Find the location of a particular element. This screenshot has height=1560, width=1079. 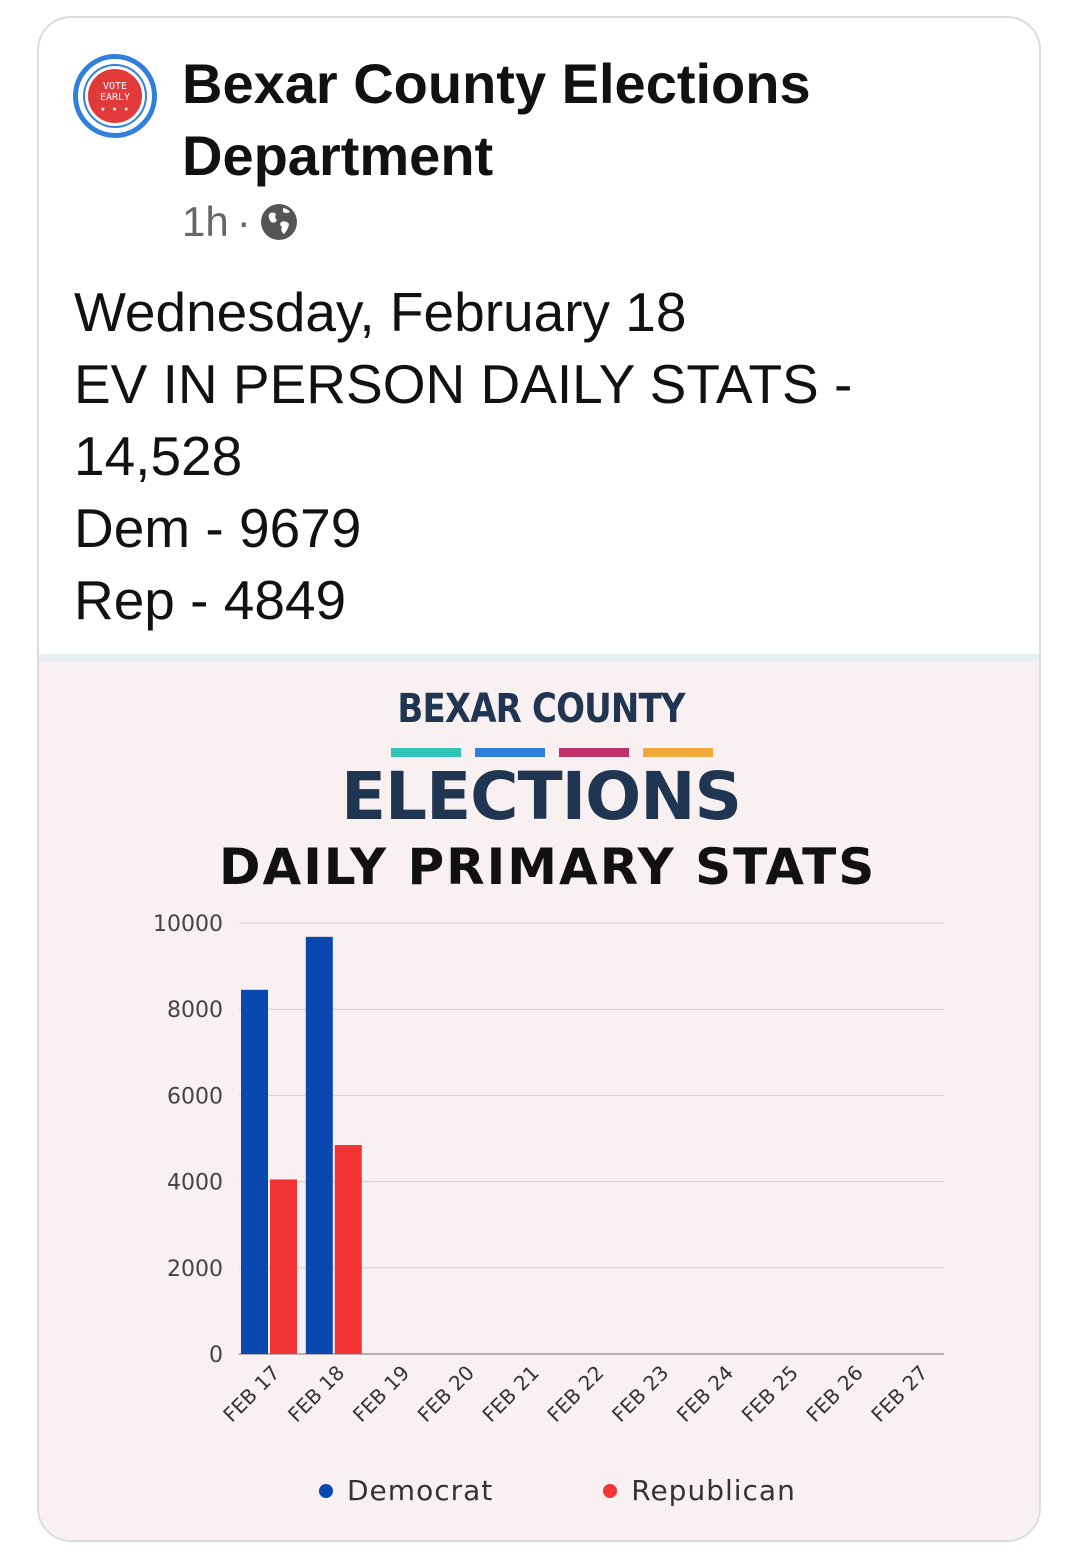

x-tick-label: FEB 22 is located at coordinates (575, 1394).